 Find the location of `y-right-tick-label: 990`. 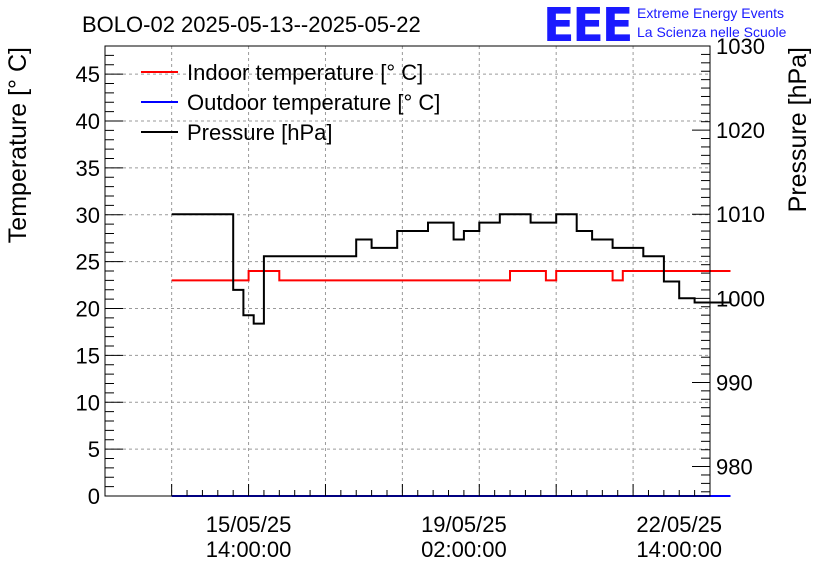

y-right-tick-label: 990 is located at coordinates (734, 382).